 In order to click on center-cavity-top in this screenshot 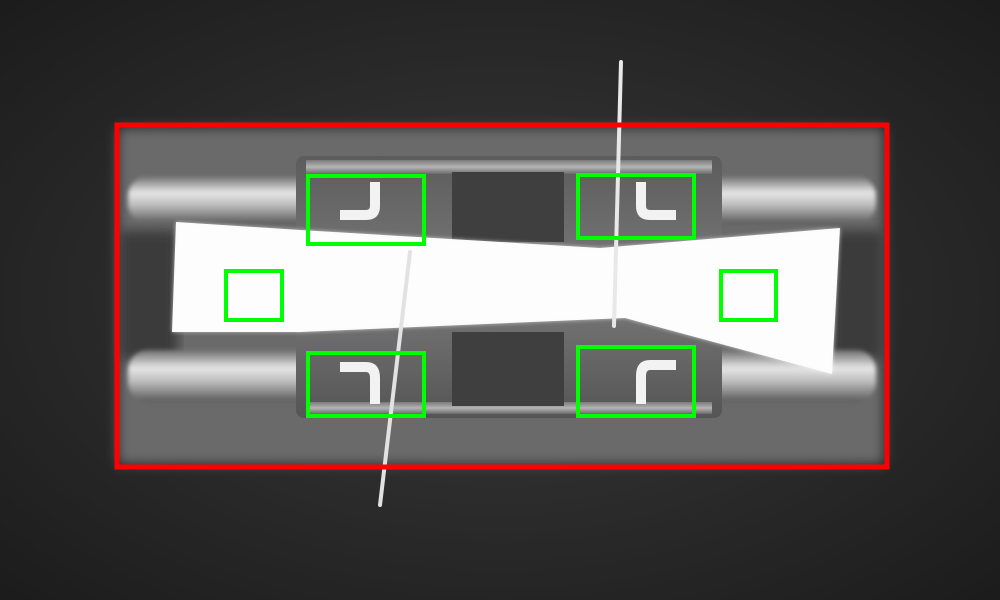, I will do `click(508, 207)`.